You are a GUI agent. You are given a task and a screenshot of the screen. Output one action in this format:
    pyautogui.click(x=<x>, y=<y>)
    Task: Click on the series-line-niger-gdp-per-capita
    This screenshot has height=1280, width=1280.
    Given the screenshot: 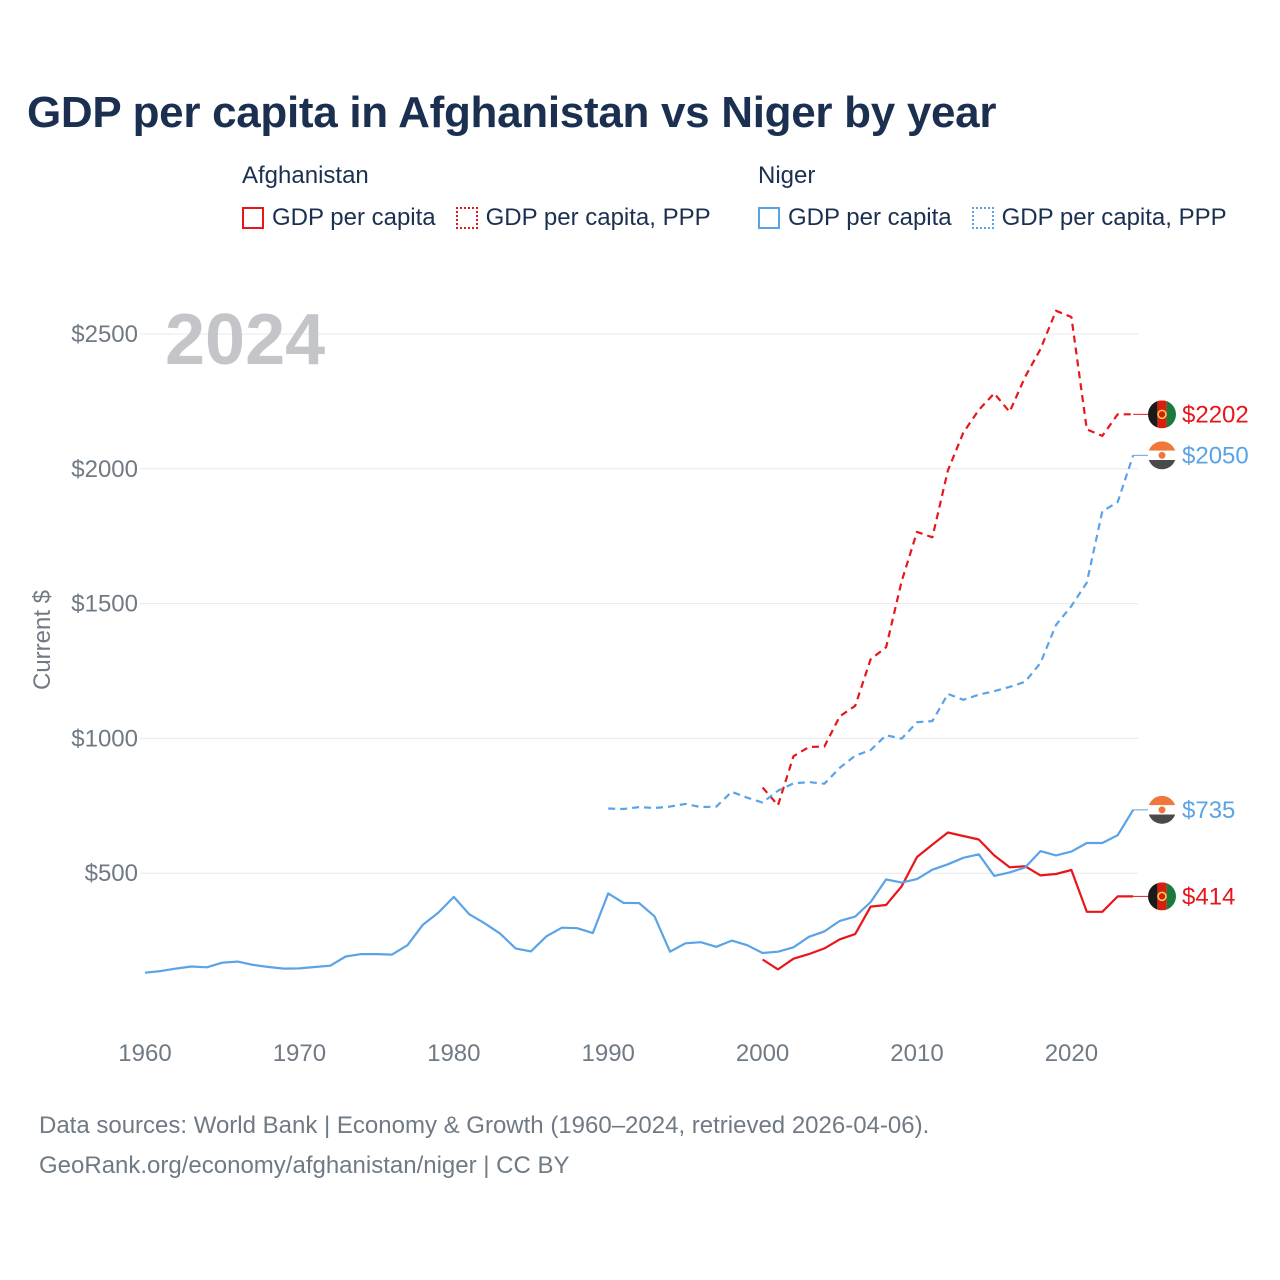 What is the action you would take?
    pyautogui.click(x=639, y=891)
    